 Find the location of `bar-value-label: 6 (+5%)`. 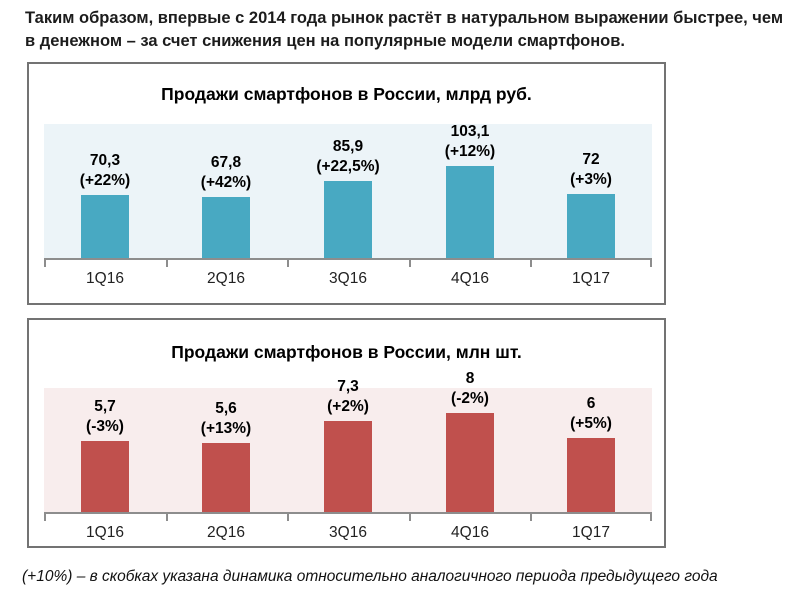

bar-value-label: 6 (+5%) is located at coordinates (591, 413).